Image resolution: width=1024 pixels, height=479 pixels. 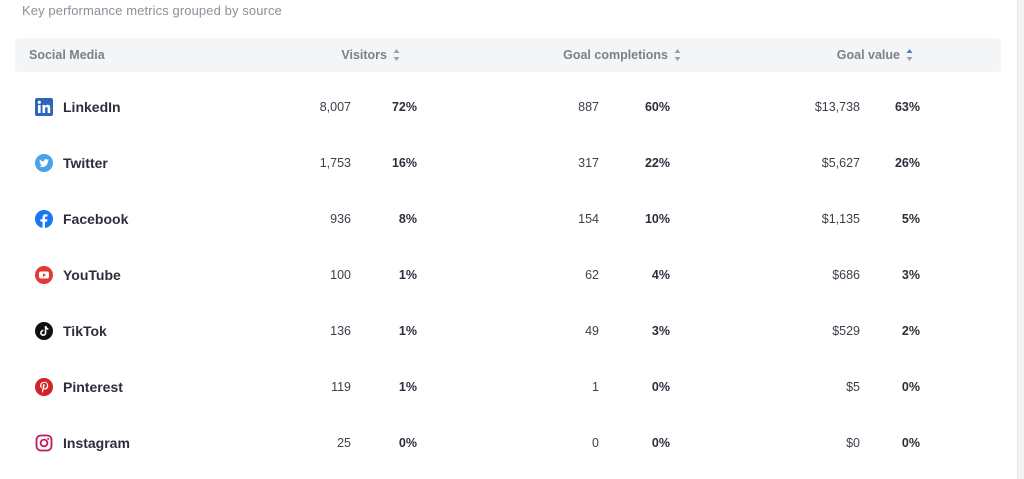 I want to click on goal-completions-percent: 4%, so click(x=660, y=275).